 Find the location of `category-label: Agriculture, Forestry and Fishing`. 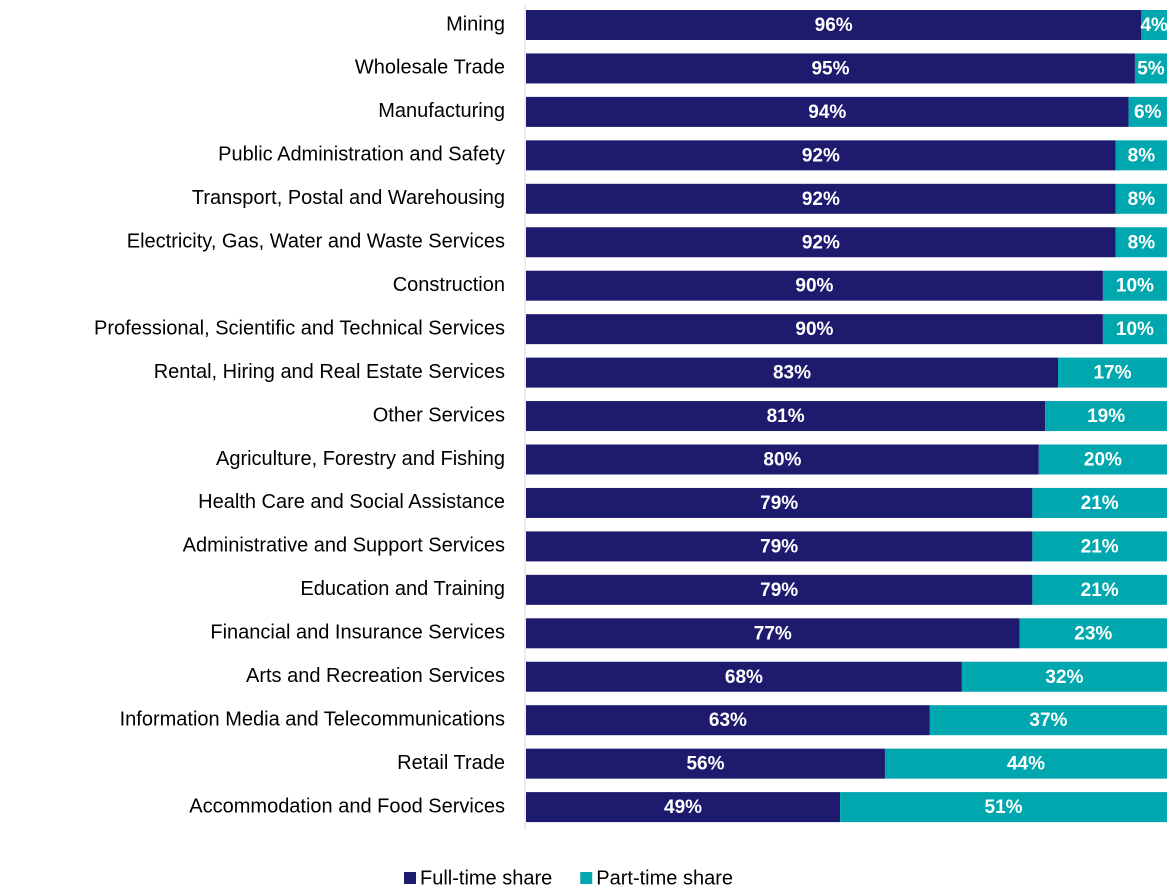

category-label: Agriculture, Forestry and Fishing is located at coordinates (360, 459).